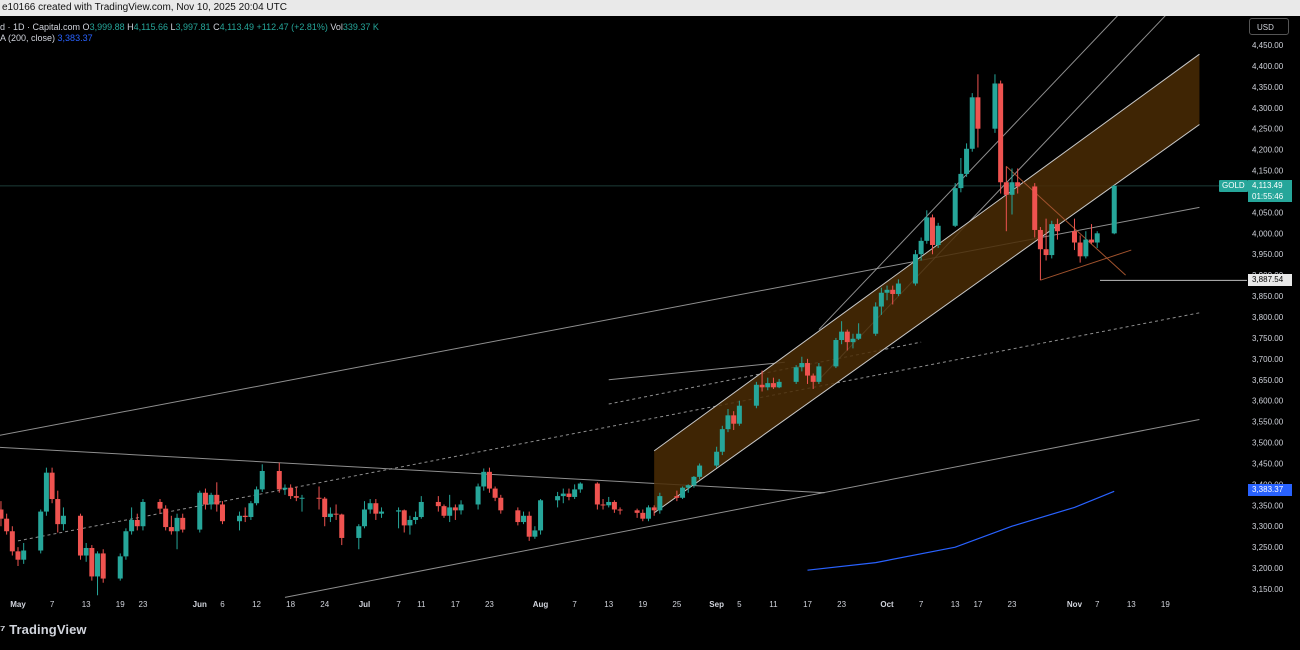 This screenshot has width=1300, height=650. I want to click on triangle-upper-line, so click(1065, 220).